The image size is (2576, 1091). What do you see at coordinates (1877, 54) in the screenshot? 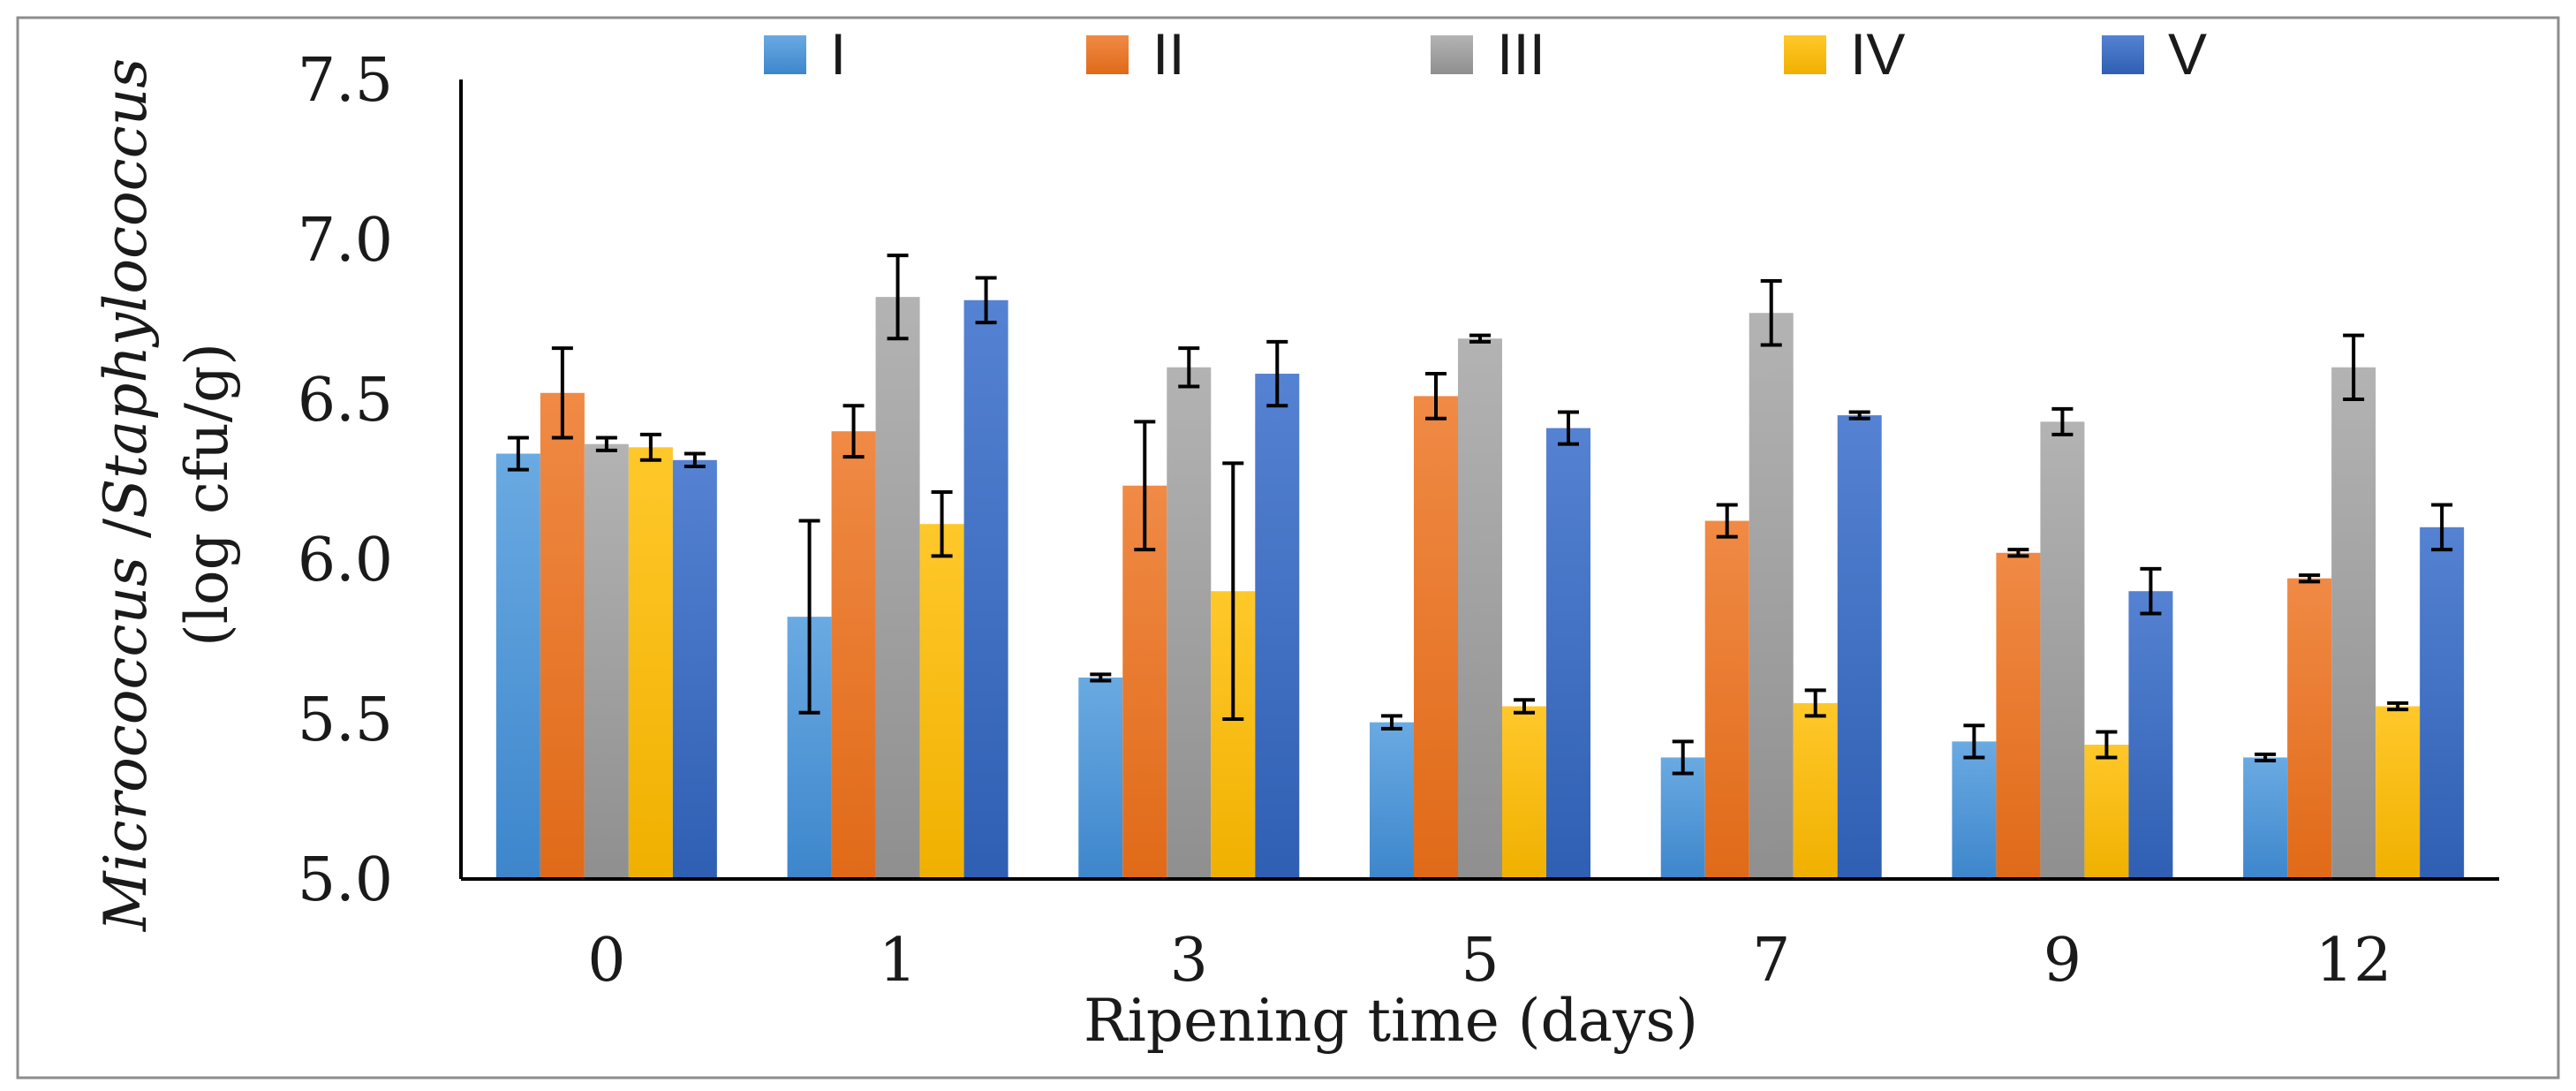
I see `legend-label-iv: IV` at bounding box center [1877, 54].